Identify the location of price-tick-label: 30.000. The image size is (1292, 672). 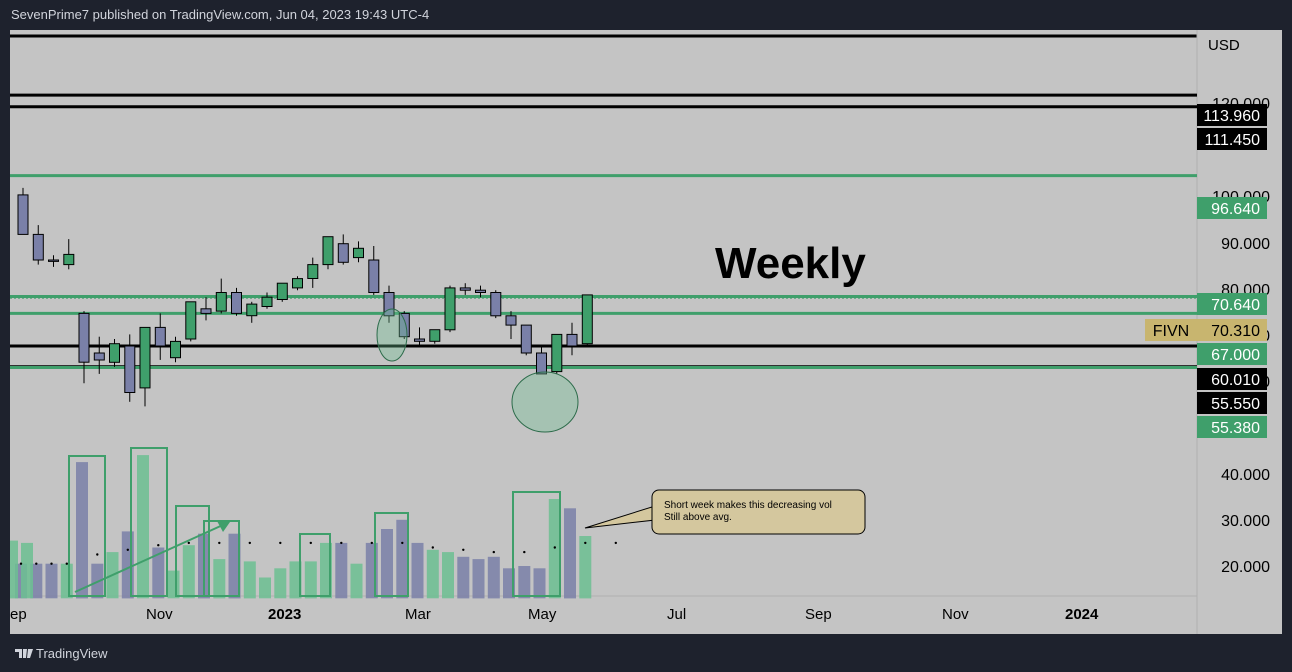
(1245, 521).